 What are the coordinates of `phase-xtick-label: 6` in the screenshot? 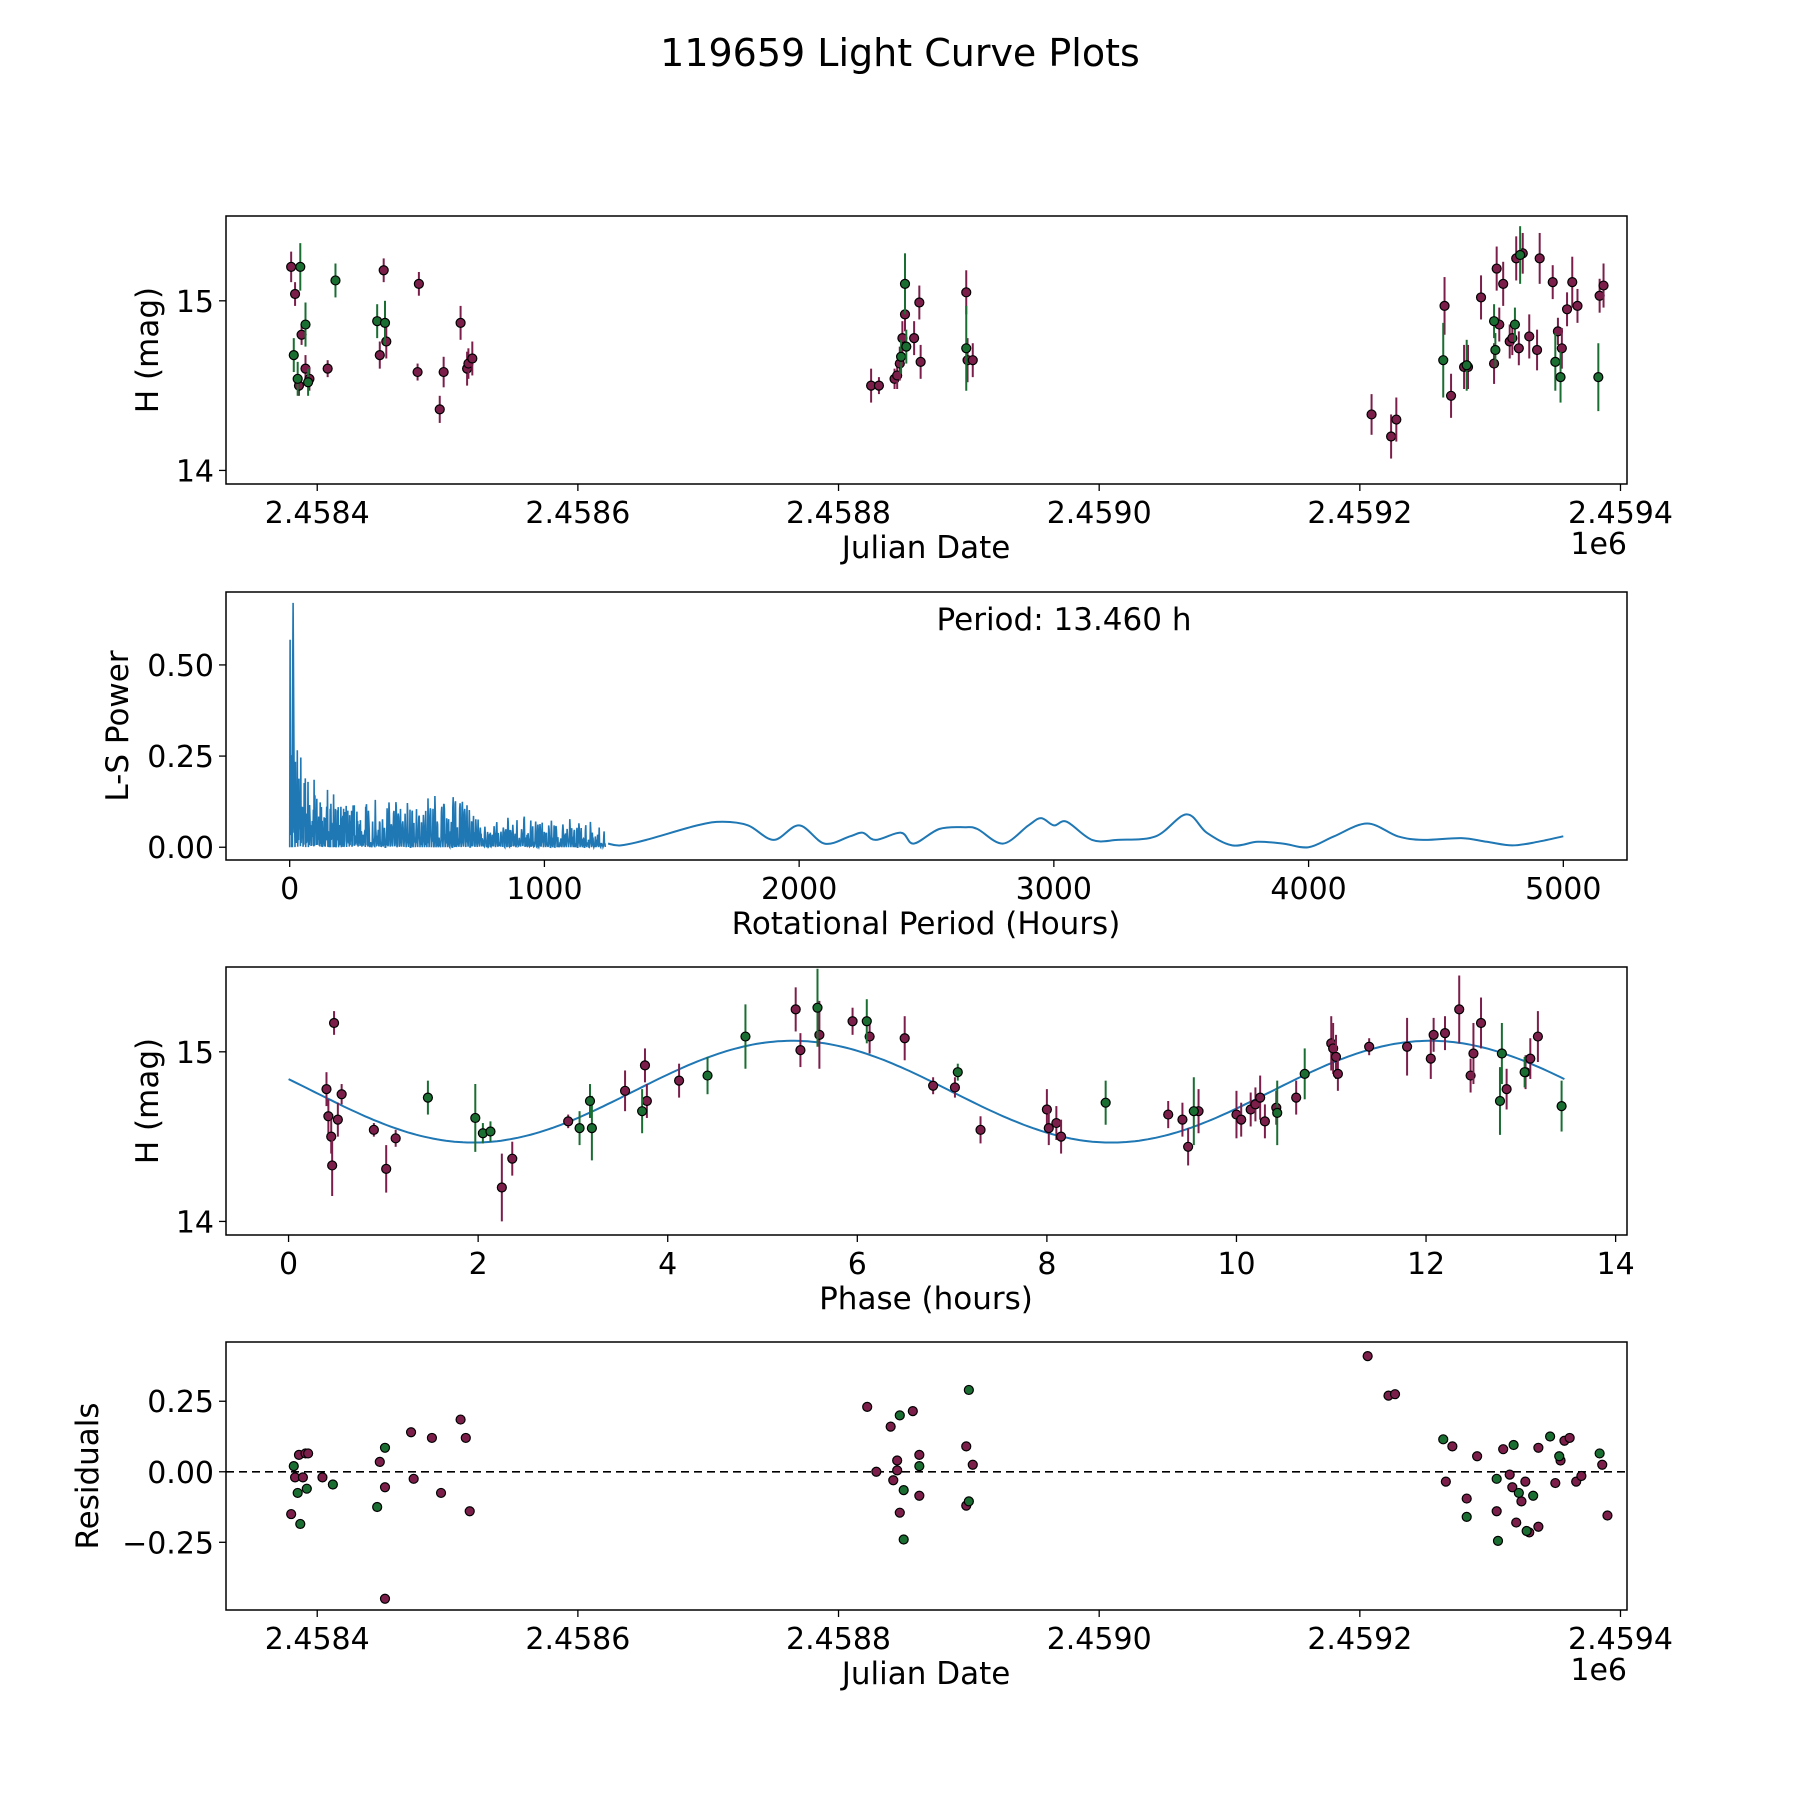 It's located at (857, 1264).